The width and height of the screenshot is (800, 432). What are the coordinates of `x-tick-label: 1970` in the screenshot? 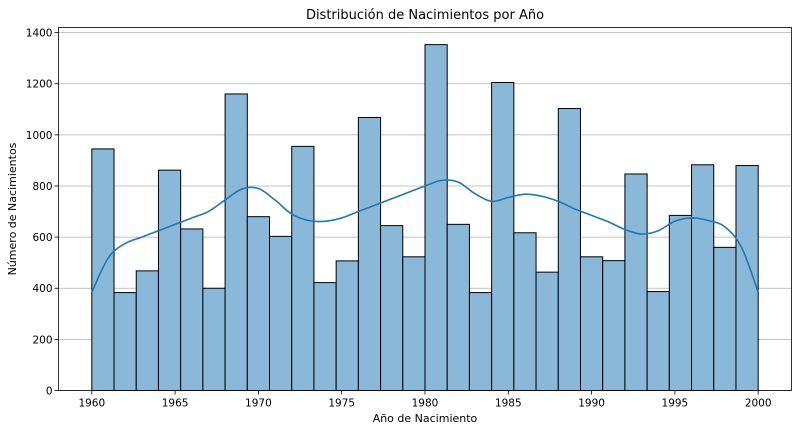 It's located at (258, 404).